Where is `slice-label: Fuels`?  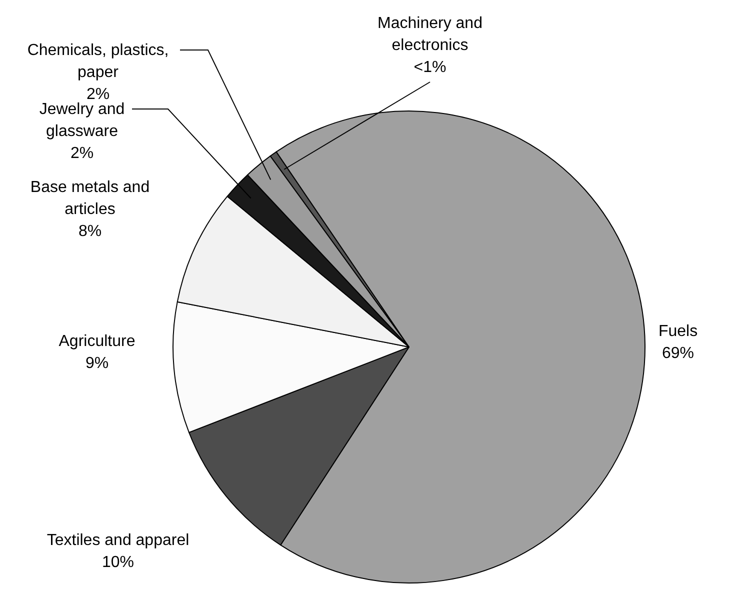 slice-label: Fuels is located at coordinates (678, 331).